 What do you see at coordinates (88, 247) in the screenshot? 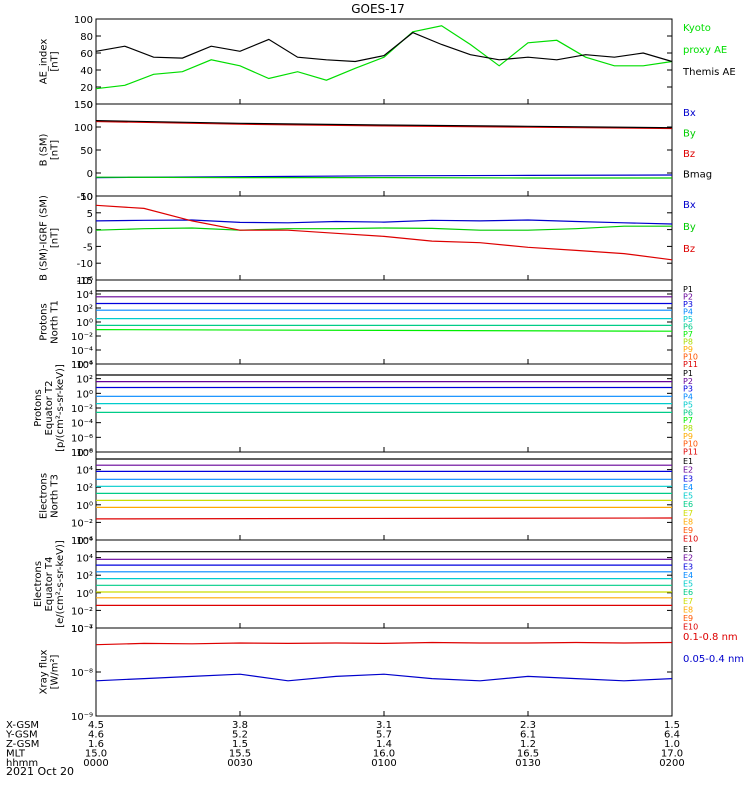
I see `y-tick-label: -5` at bounding box center [88, 247].